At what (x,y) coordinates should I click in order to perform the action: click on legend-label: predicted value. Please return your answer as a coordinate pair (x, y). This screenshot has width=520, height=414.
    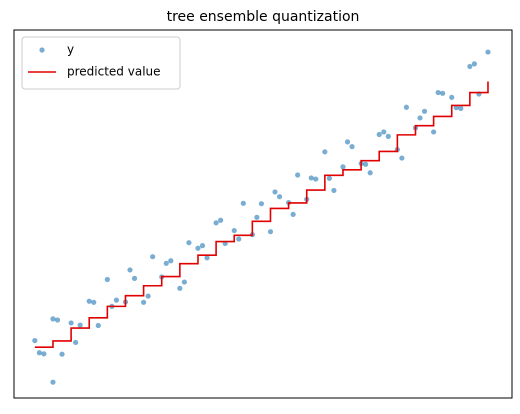
    Looking at the image, I should click on (114, 72).